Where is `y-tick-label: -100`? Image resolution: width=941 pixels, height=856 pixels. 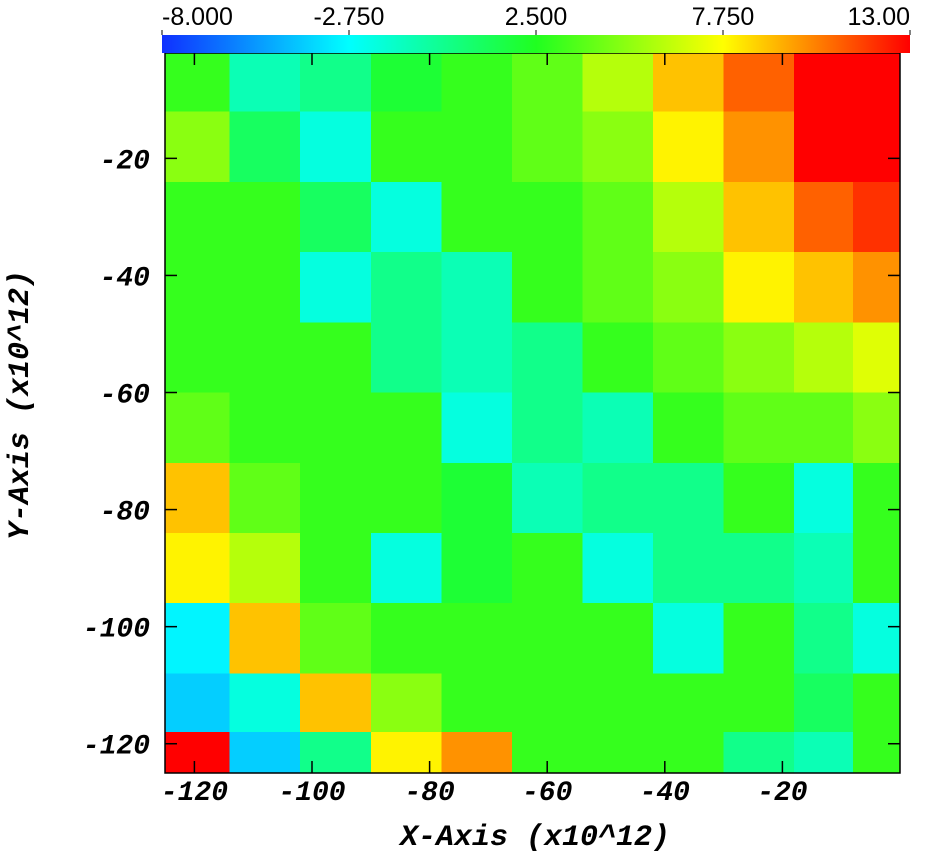
y-tick-label: -100 is located at coordinates (116, 630).